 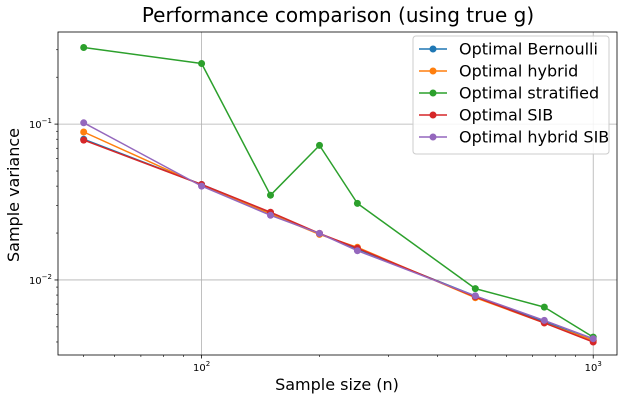 What do you see at coordinates (529, 93) in the screenshot?
I see `legend-label: Optimal stratified` at bounding box center [529, 93].